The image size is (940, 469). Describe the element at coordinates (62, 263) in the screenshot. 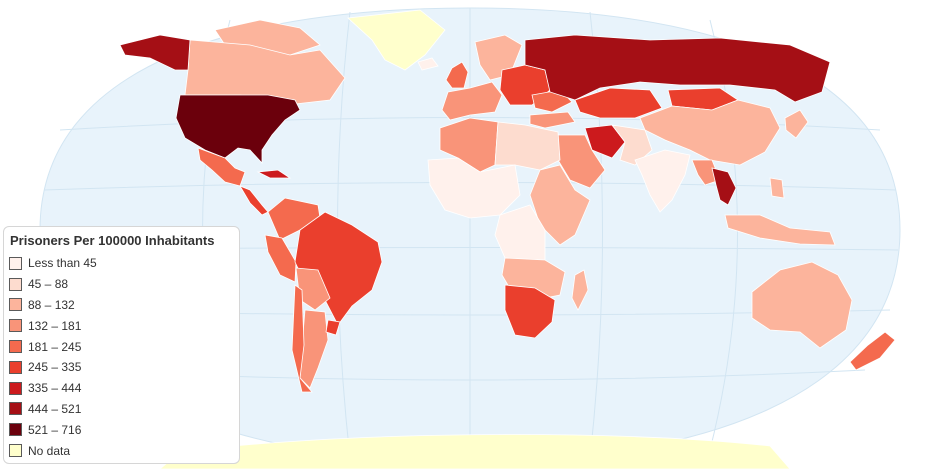

I see `legend-label: Less than 45` at that location.